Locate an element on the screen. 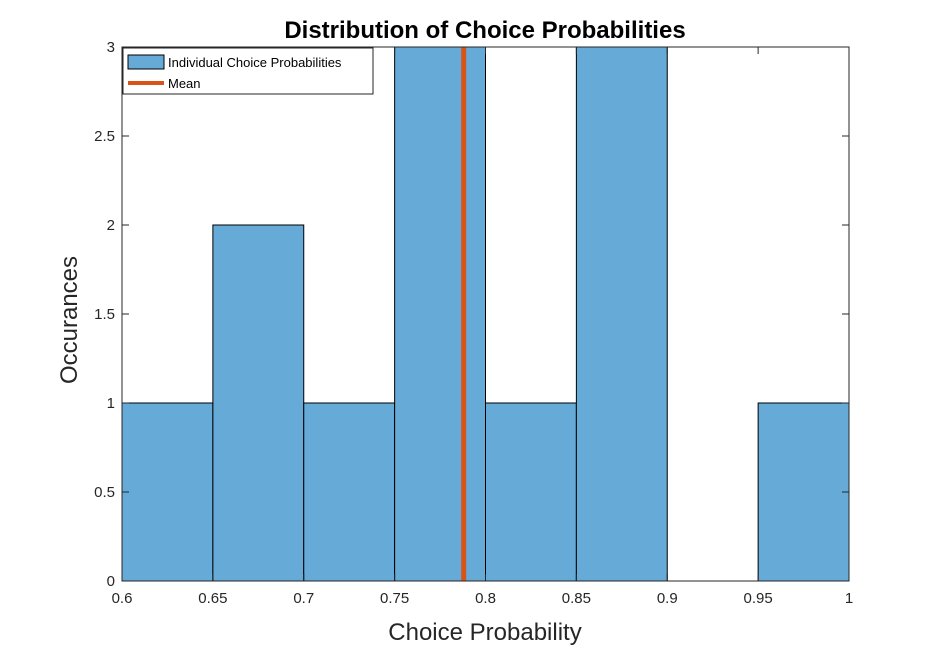 The width and height of the screenshot is (939, 654). legend-label-bars: Individual Choice Probabilities is located at coordinates (255, 62).